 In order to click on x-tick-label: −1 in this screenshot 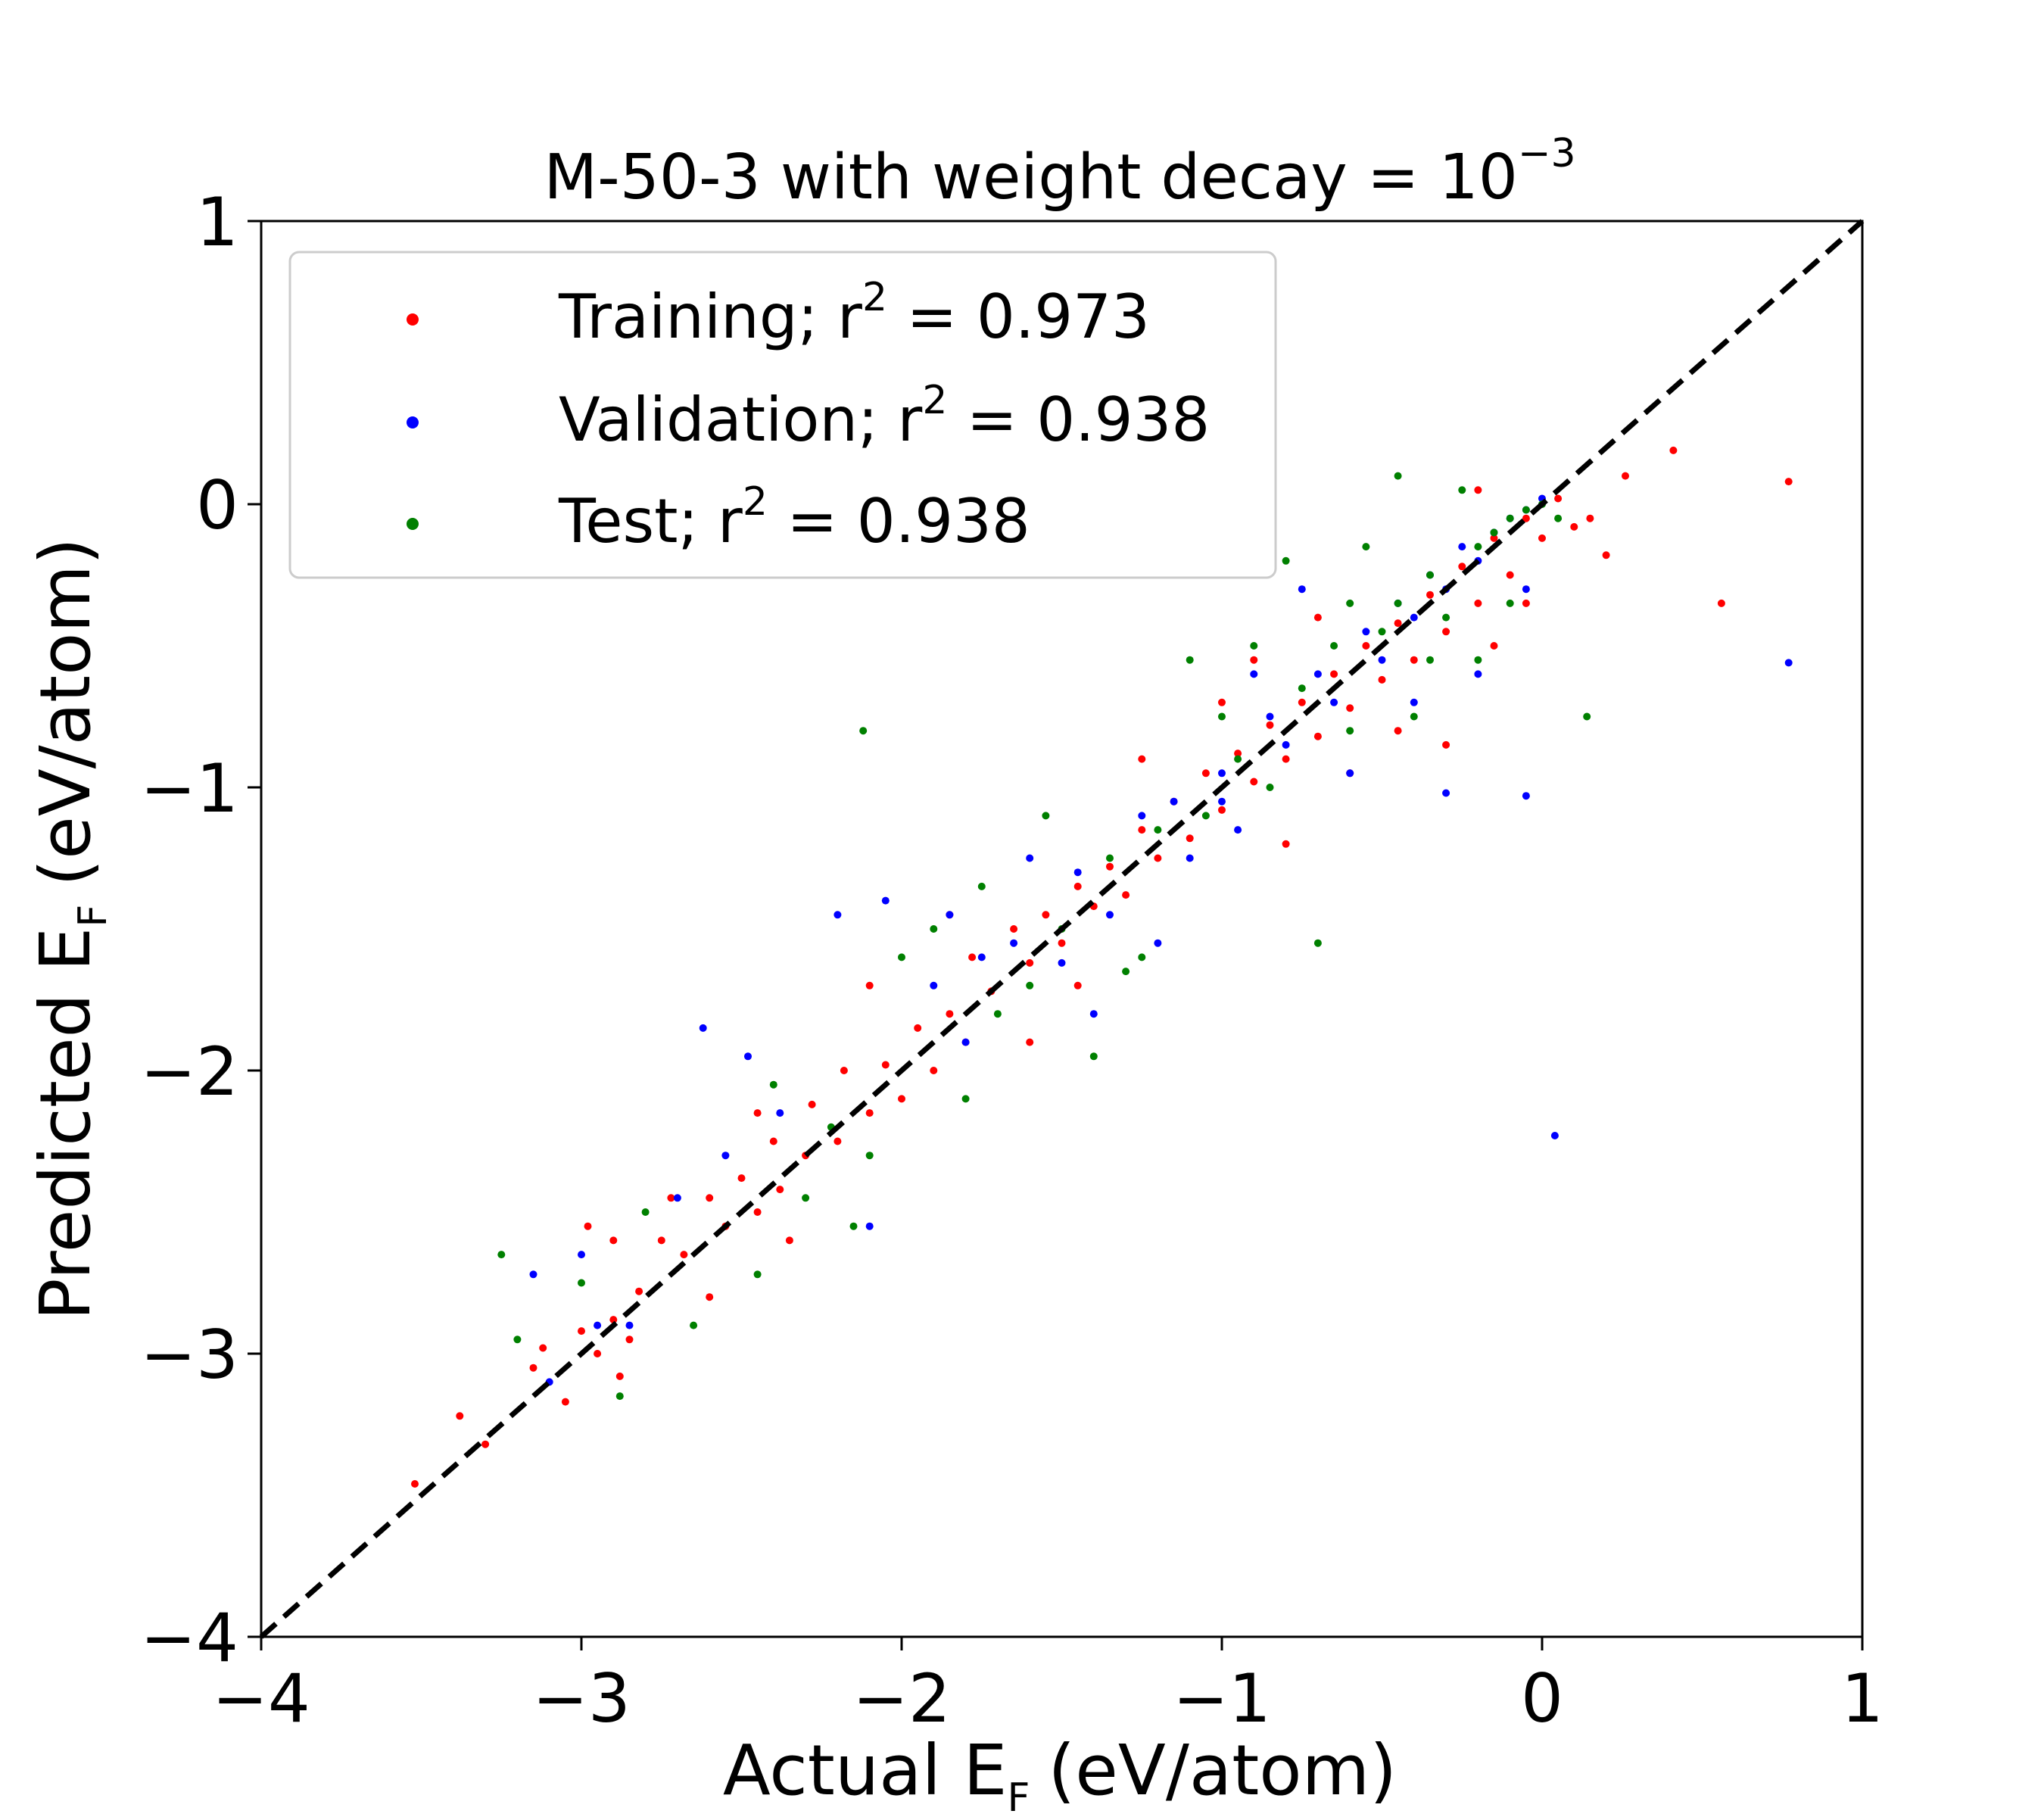, I will do `click(1222, 1699)`.